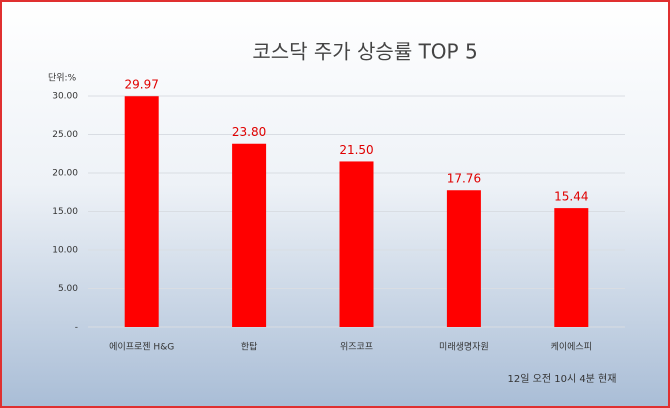 Image resolution: width=670 pixels, height=408 pixels. What do you see at coordinates (76, 328) in the screenshot?
I see `y-tick-label: -` at bounding box center [76, 328].